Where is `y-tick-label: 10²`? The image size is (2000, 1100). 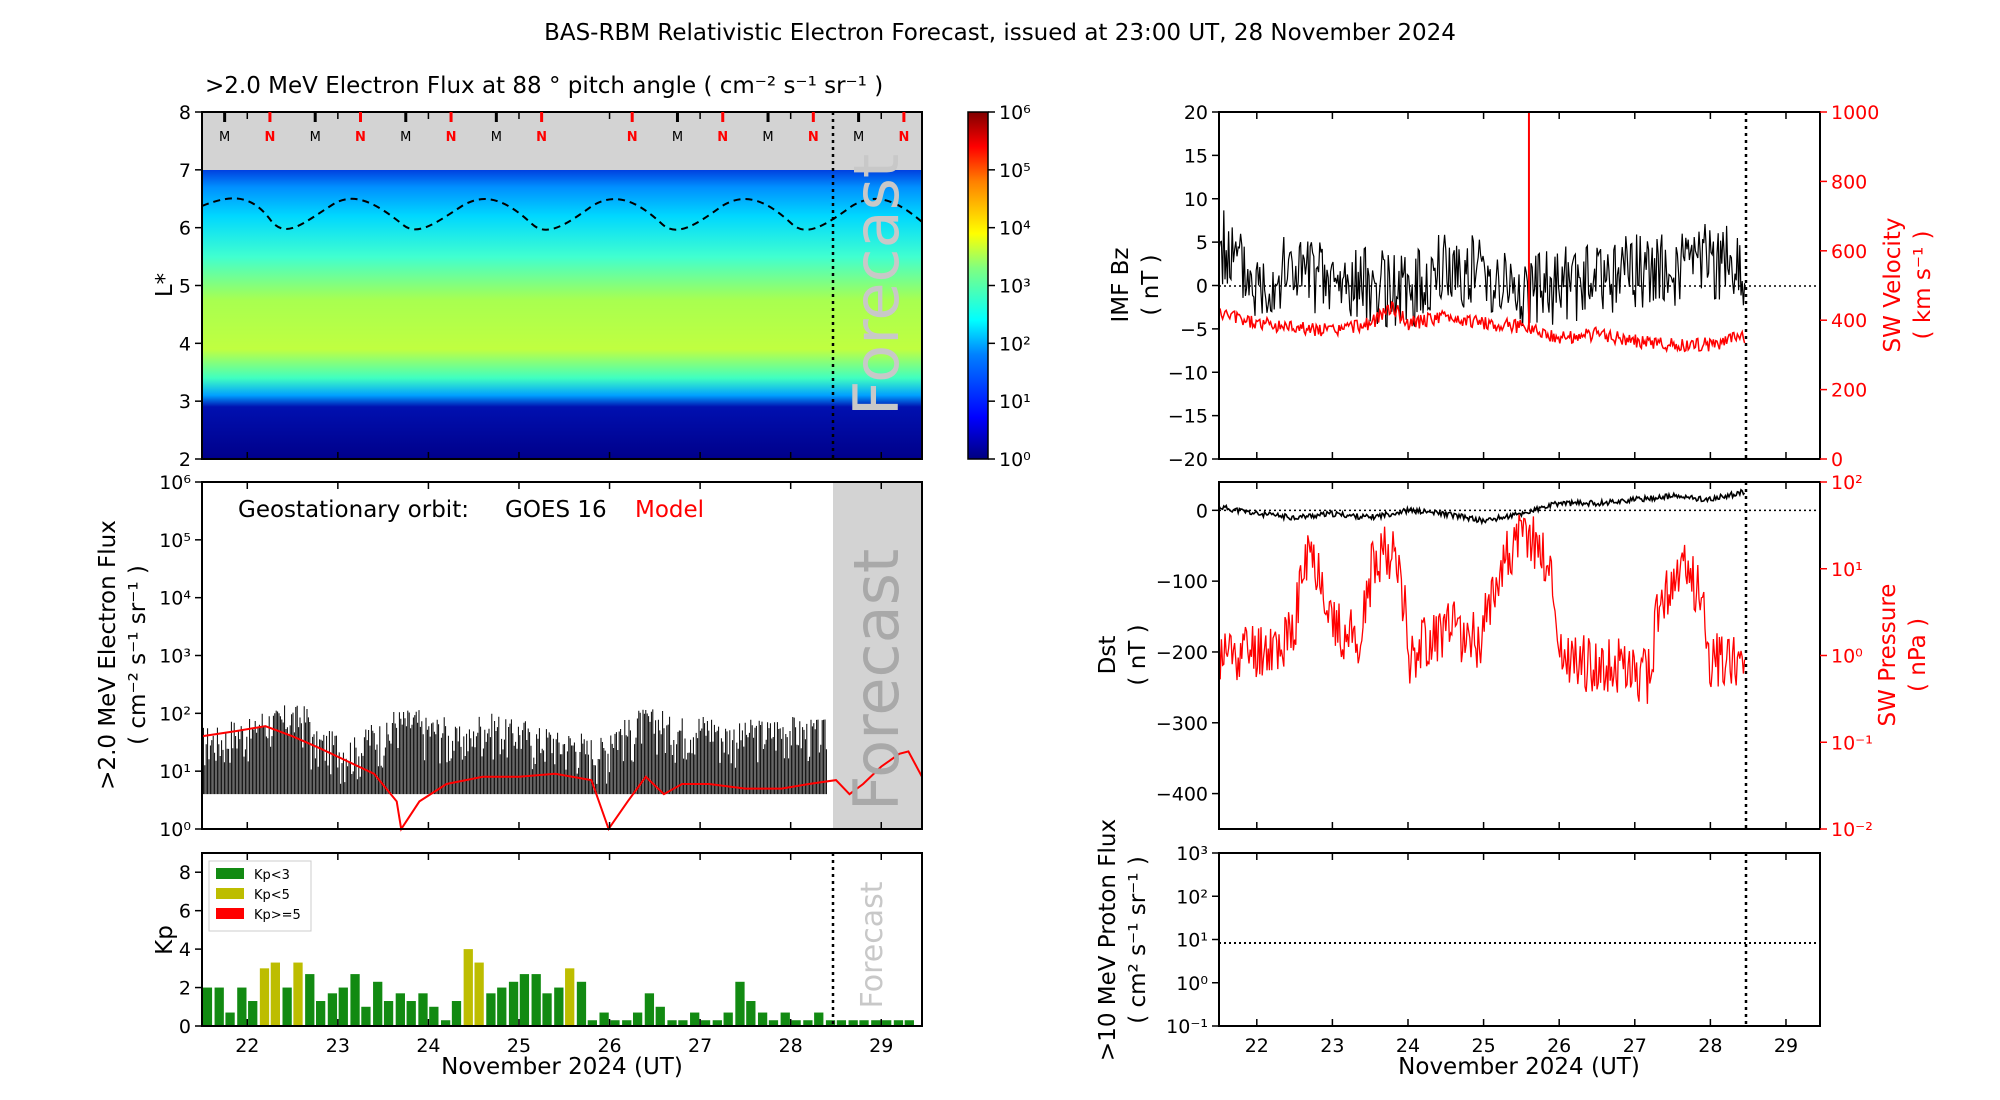
y-tick-label: 10² is located at coordinates (1847, 483).